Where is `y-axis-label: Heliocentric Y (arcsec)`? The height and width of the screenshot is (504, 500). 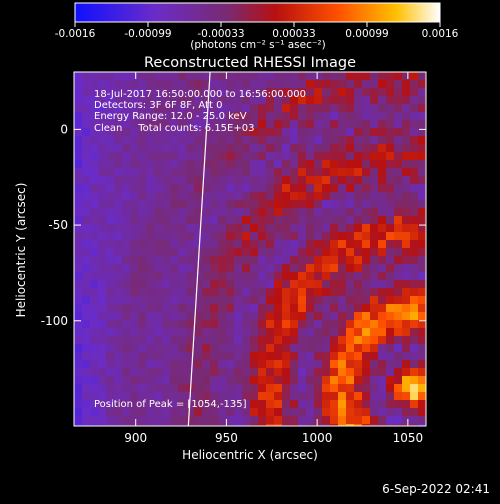
y-axis-label: Heliocentric Y (arcsec) is located at coordinates (21, 250).